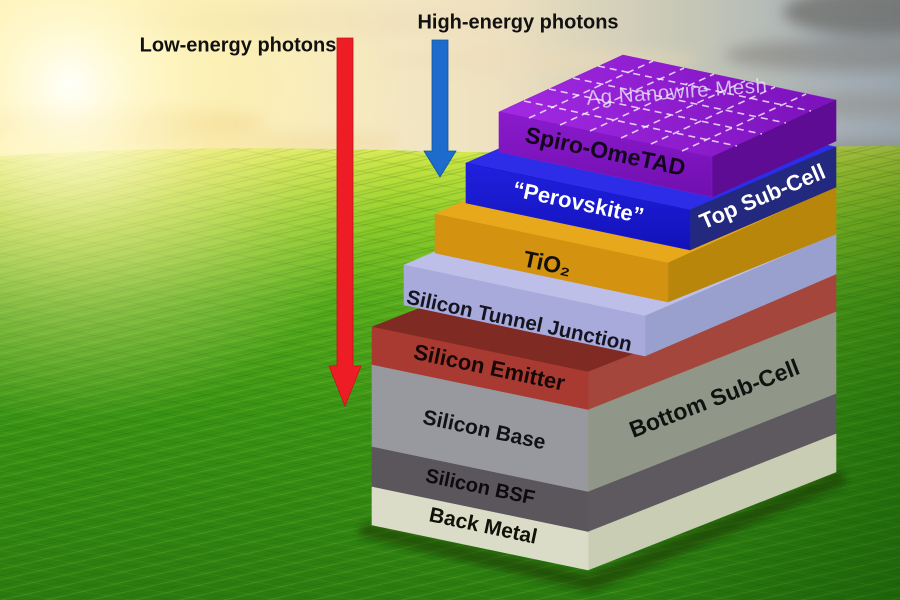 The image size is (900, 600). Describe the element at coordinates (667, 106) in the screenshot. I see `nanowire-grid` at that location.